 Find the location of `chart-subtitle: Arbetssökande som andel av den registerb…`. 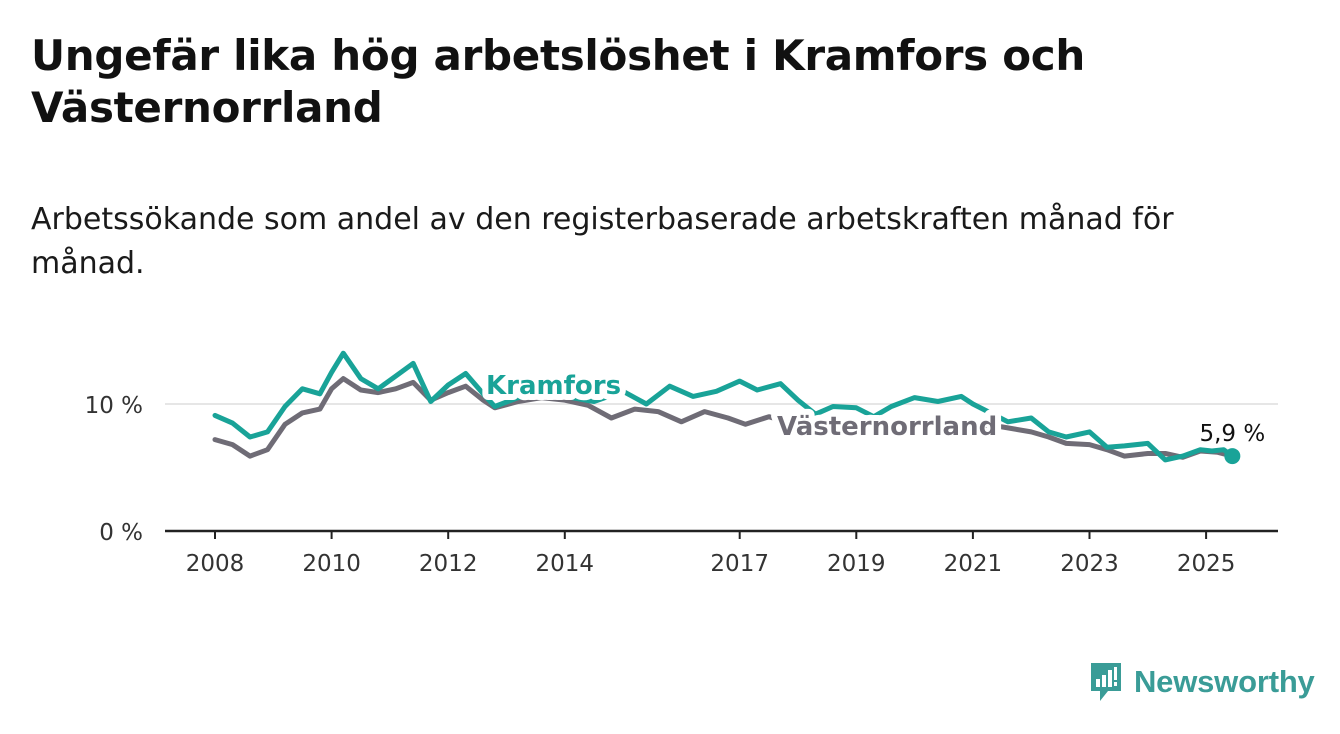

chart-subtitle: Arbetssökande som andel av den registerb… is located at coordinates (602, 241).